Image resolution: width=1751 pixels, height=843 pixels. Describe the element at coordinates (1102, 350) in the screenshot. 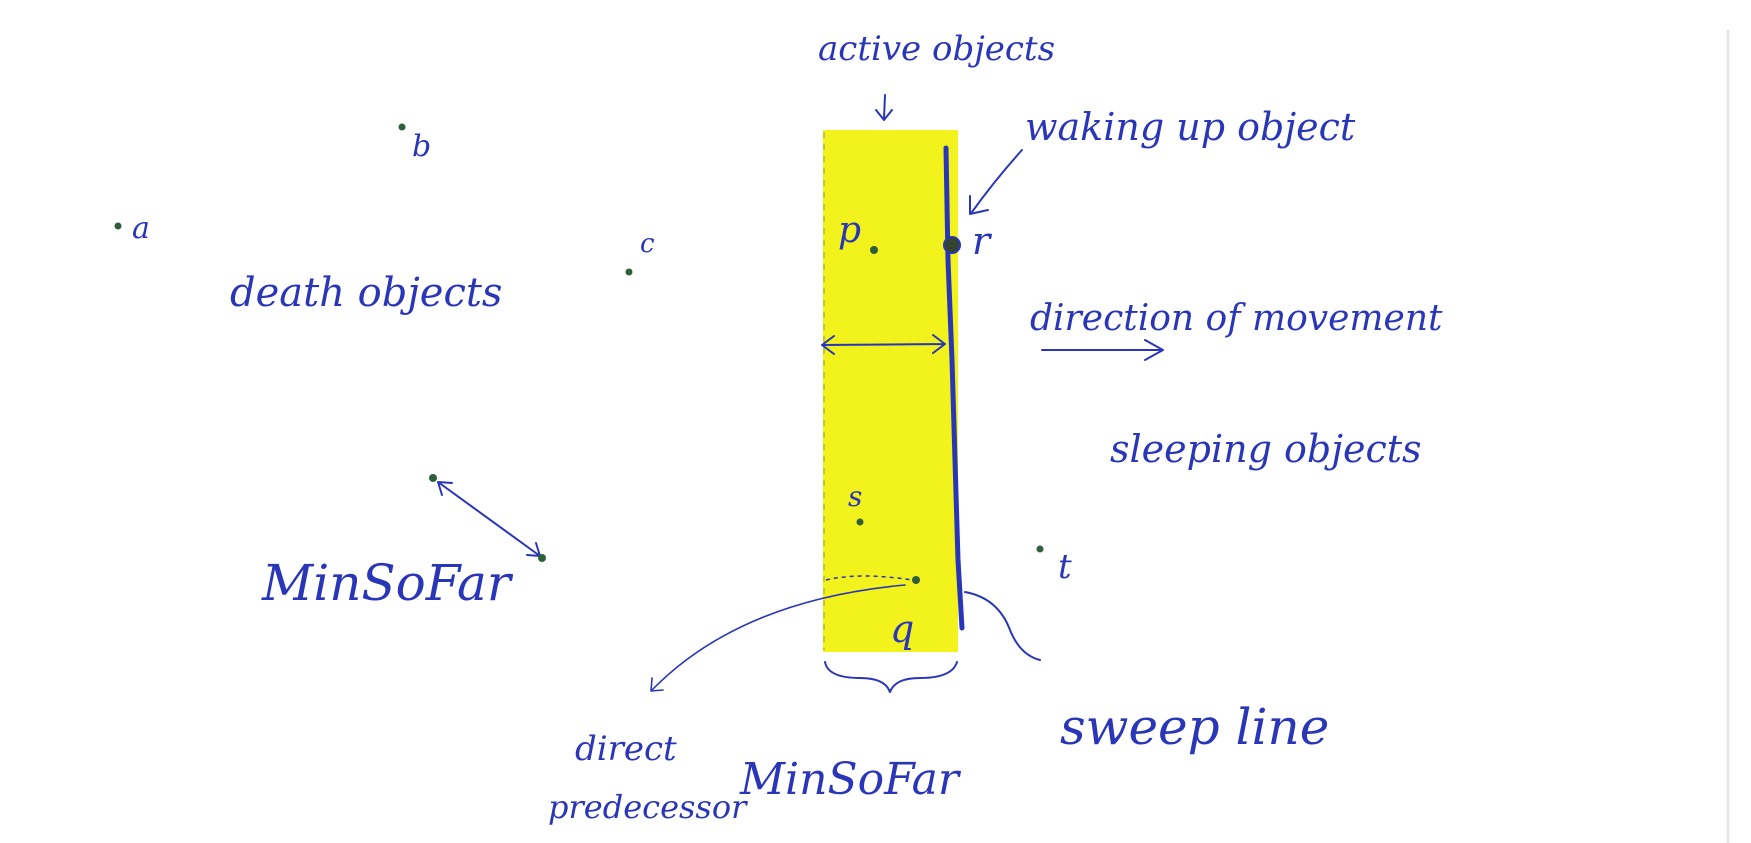

I see `direction-arrow` at that location.